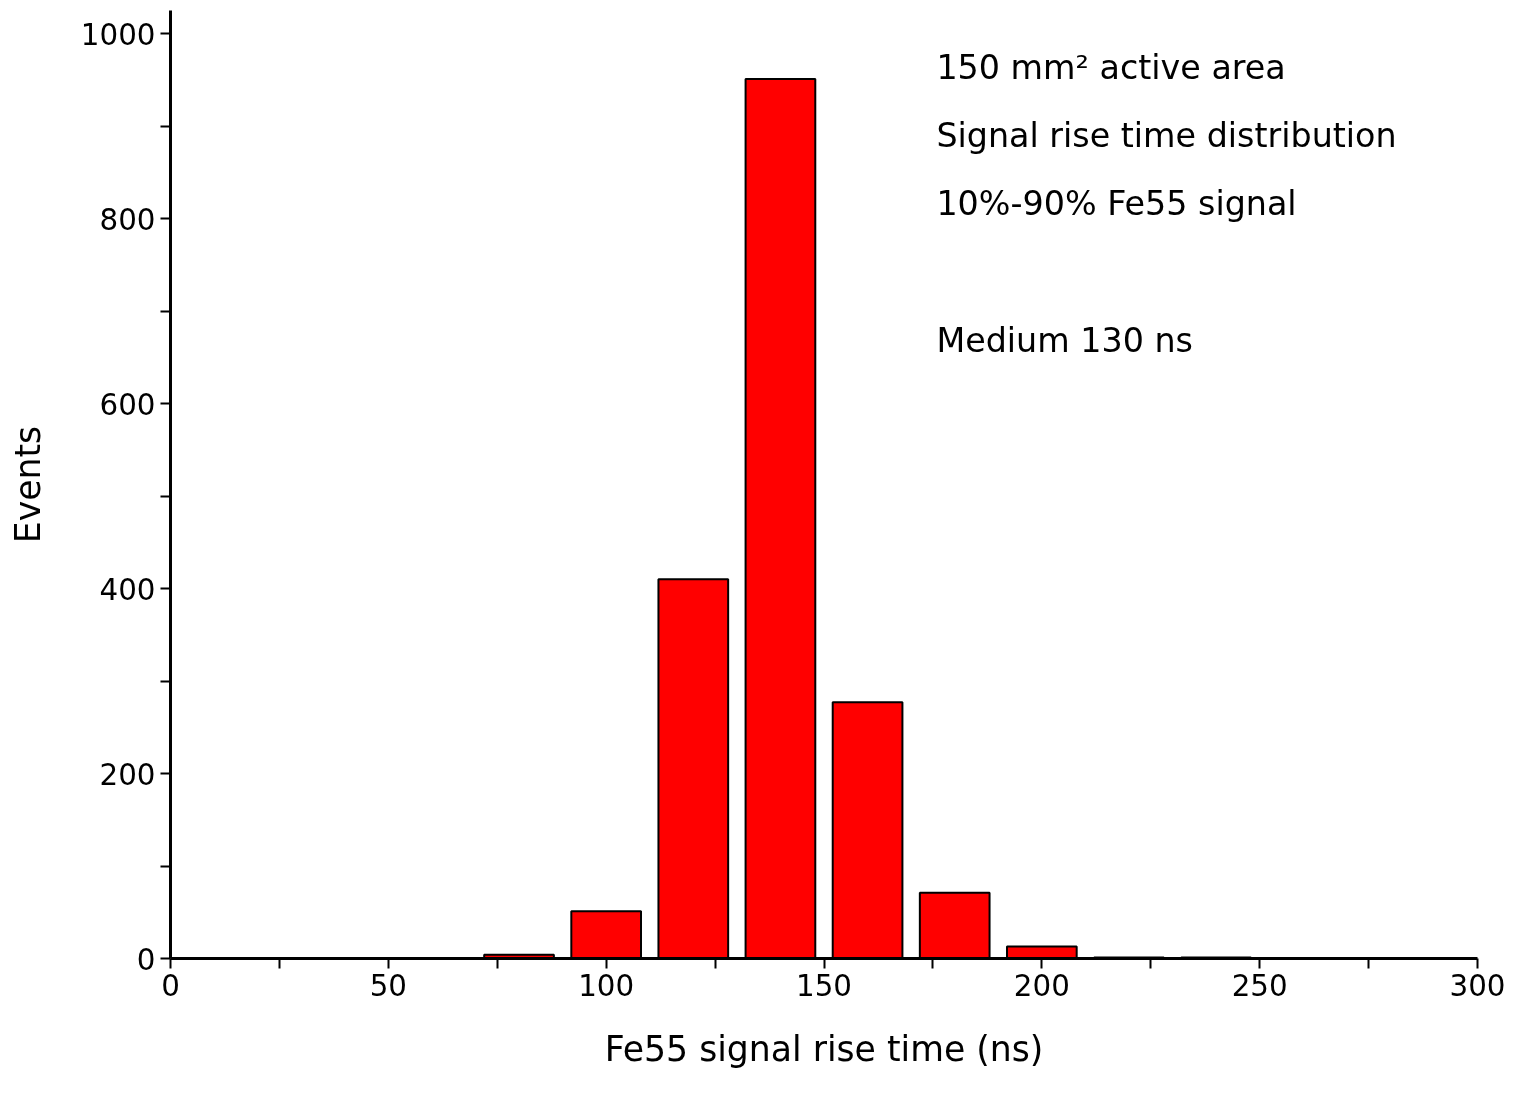  Describe the element at coordinates (127, 219) in the screenshot. I see `y-tick-label: 800` at that location.